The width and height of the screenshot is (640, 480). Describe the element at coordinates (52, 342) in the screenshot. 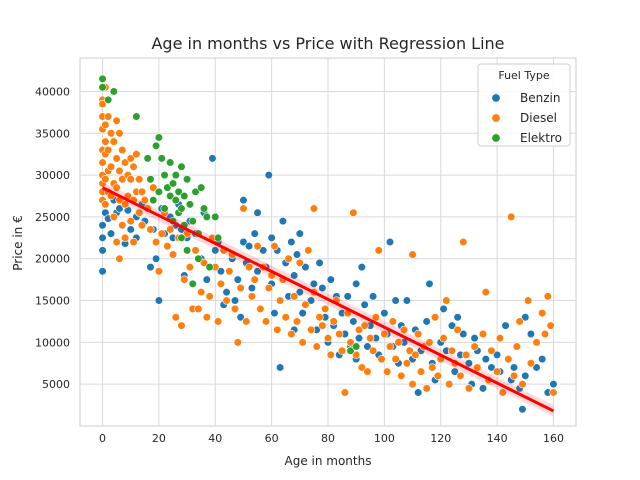

I see `y-tick-label: 10000` at that location.